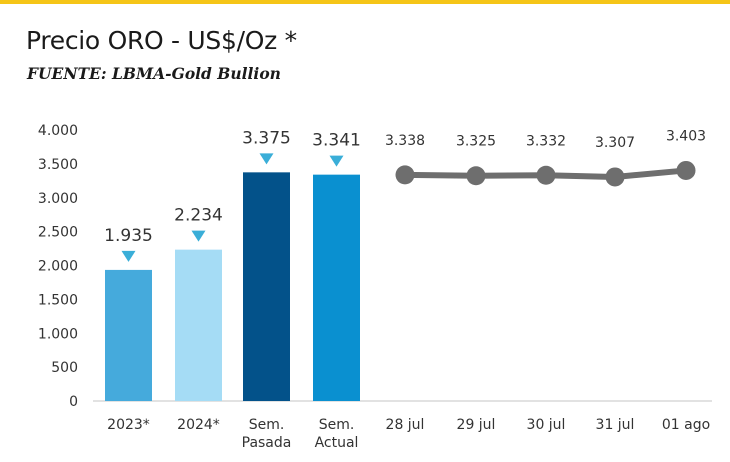 The width and height of the screenshot is (730, 462). I want to click on y-tick-label: 2.000, so click(58, 267).